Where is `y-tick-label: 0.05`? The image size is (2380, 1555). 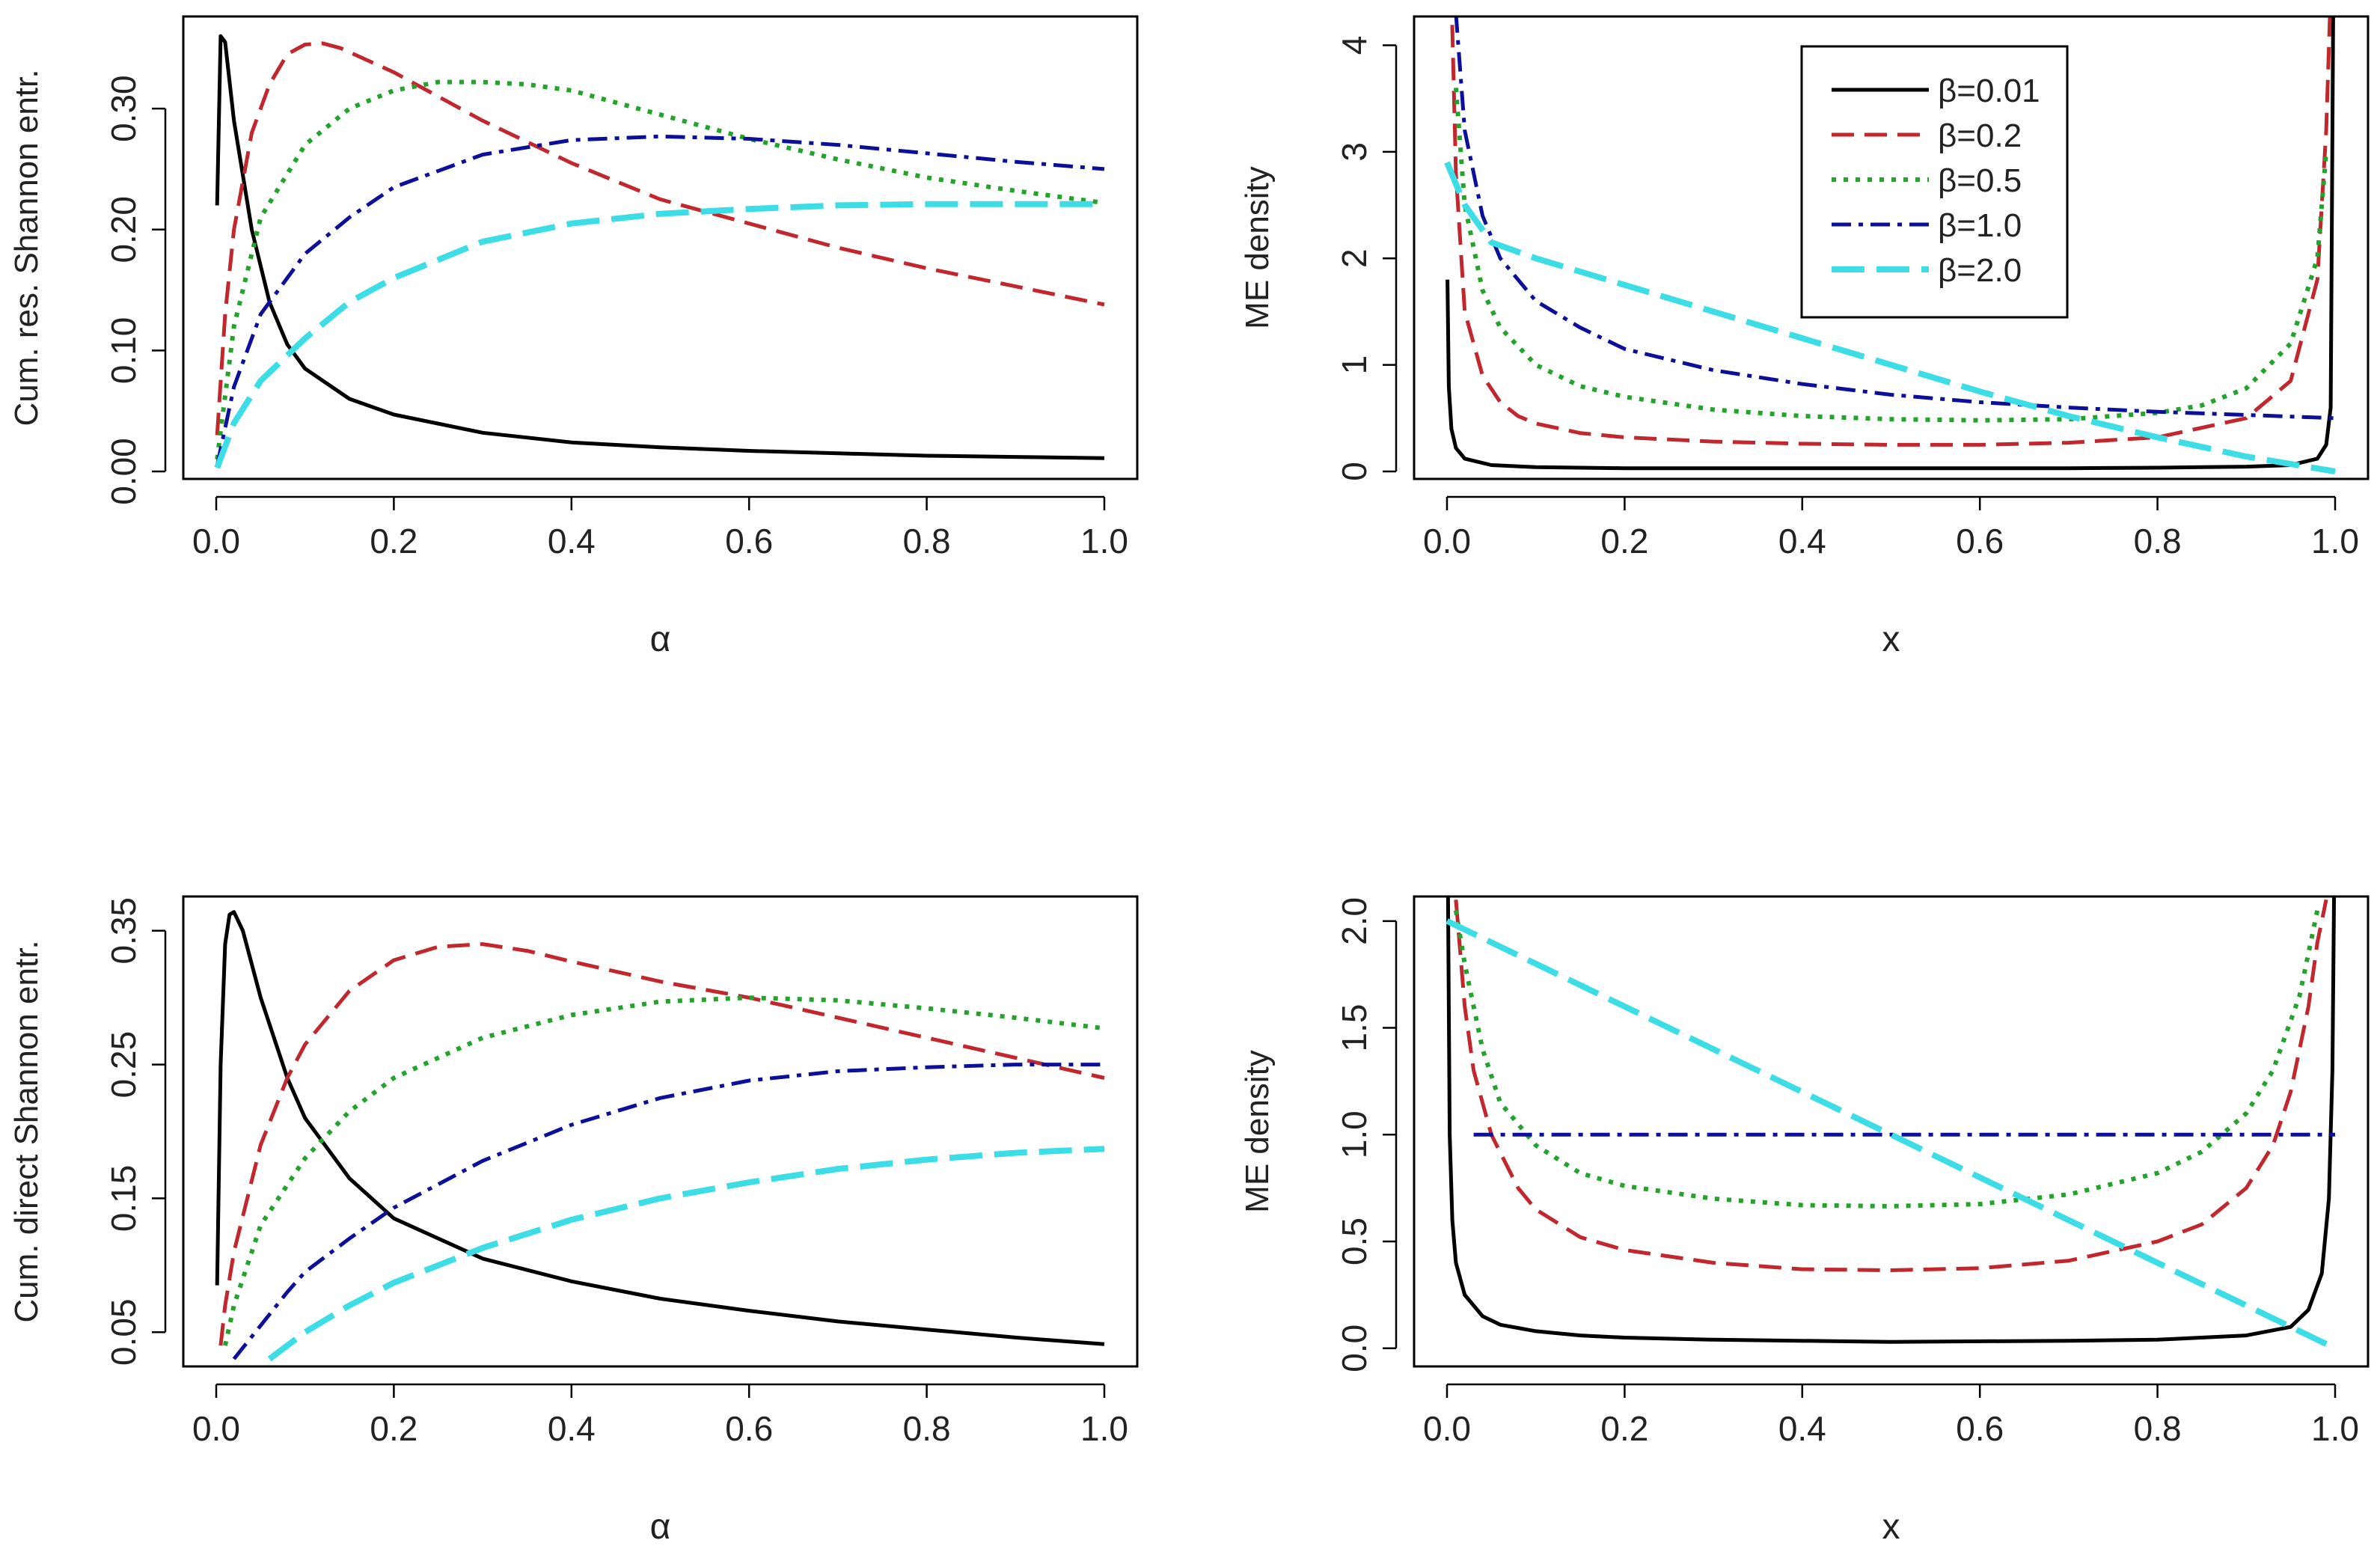
y-tick-label: 0.05 is located at coordinates (123, 1332).